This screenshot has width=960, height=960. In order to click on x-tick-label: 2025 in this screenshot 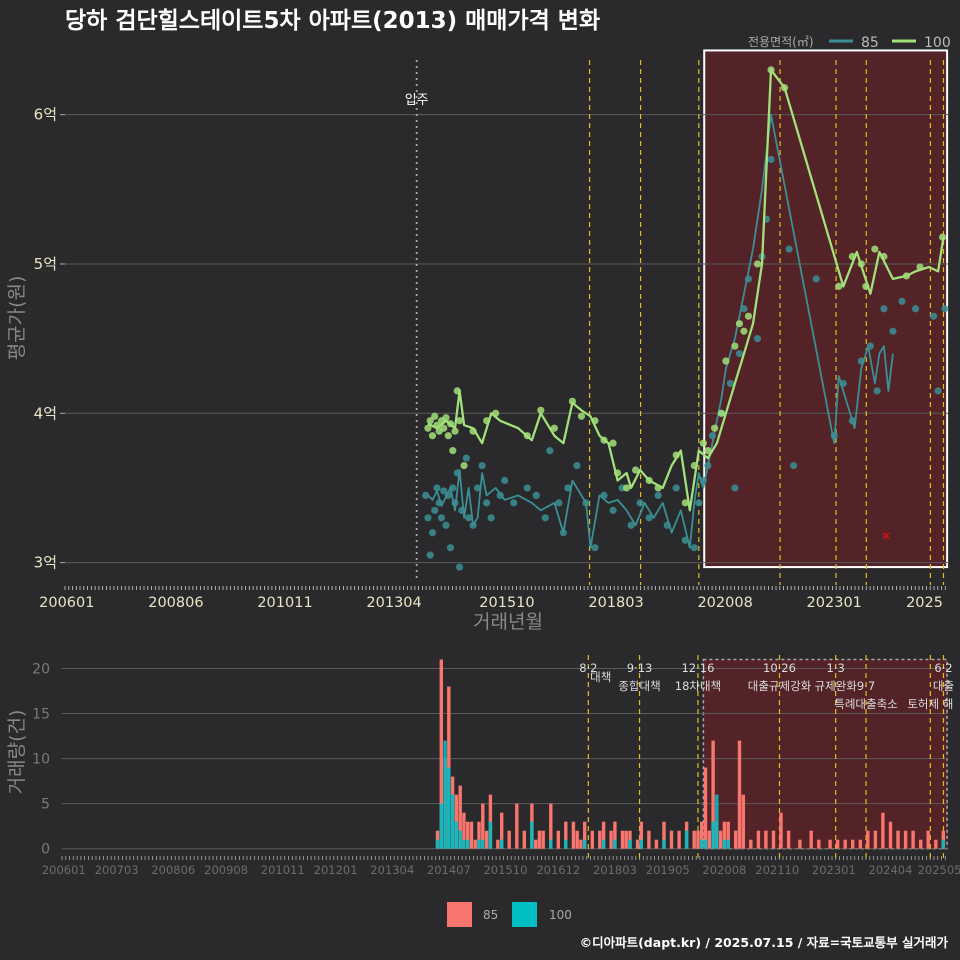, I will do `click(924, 603)`.